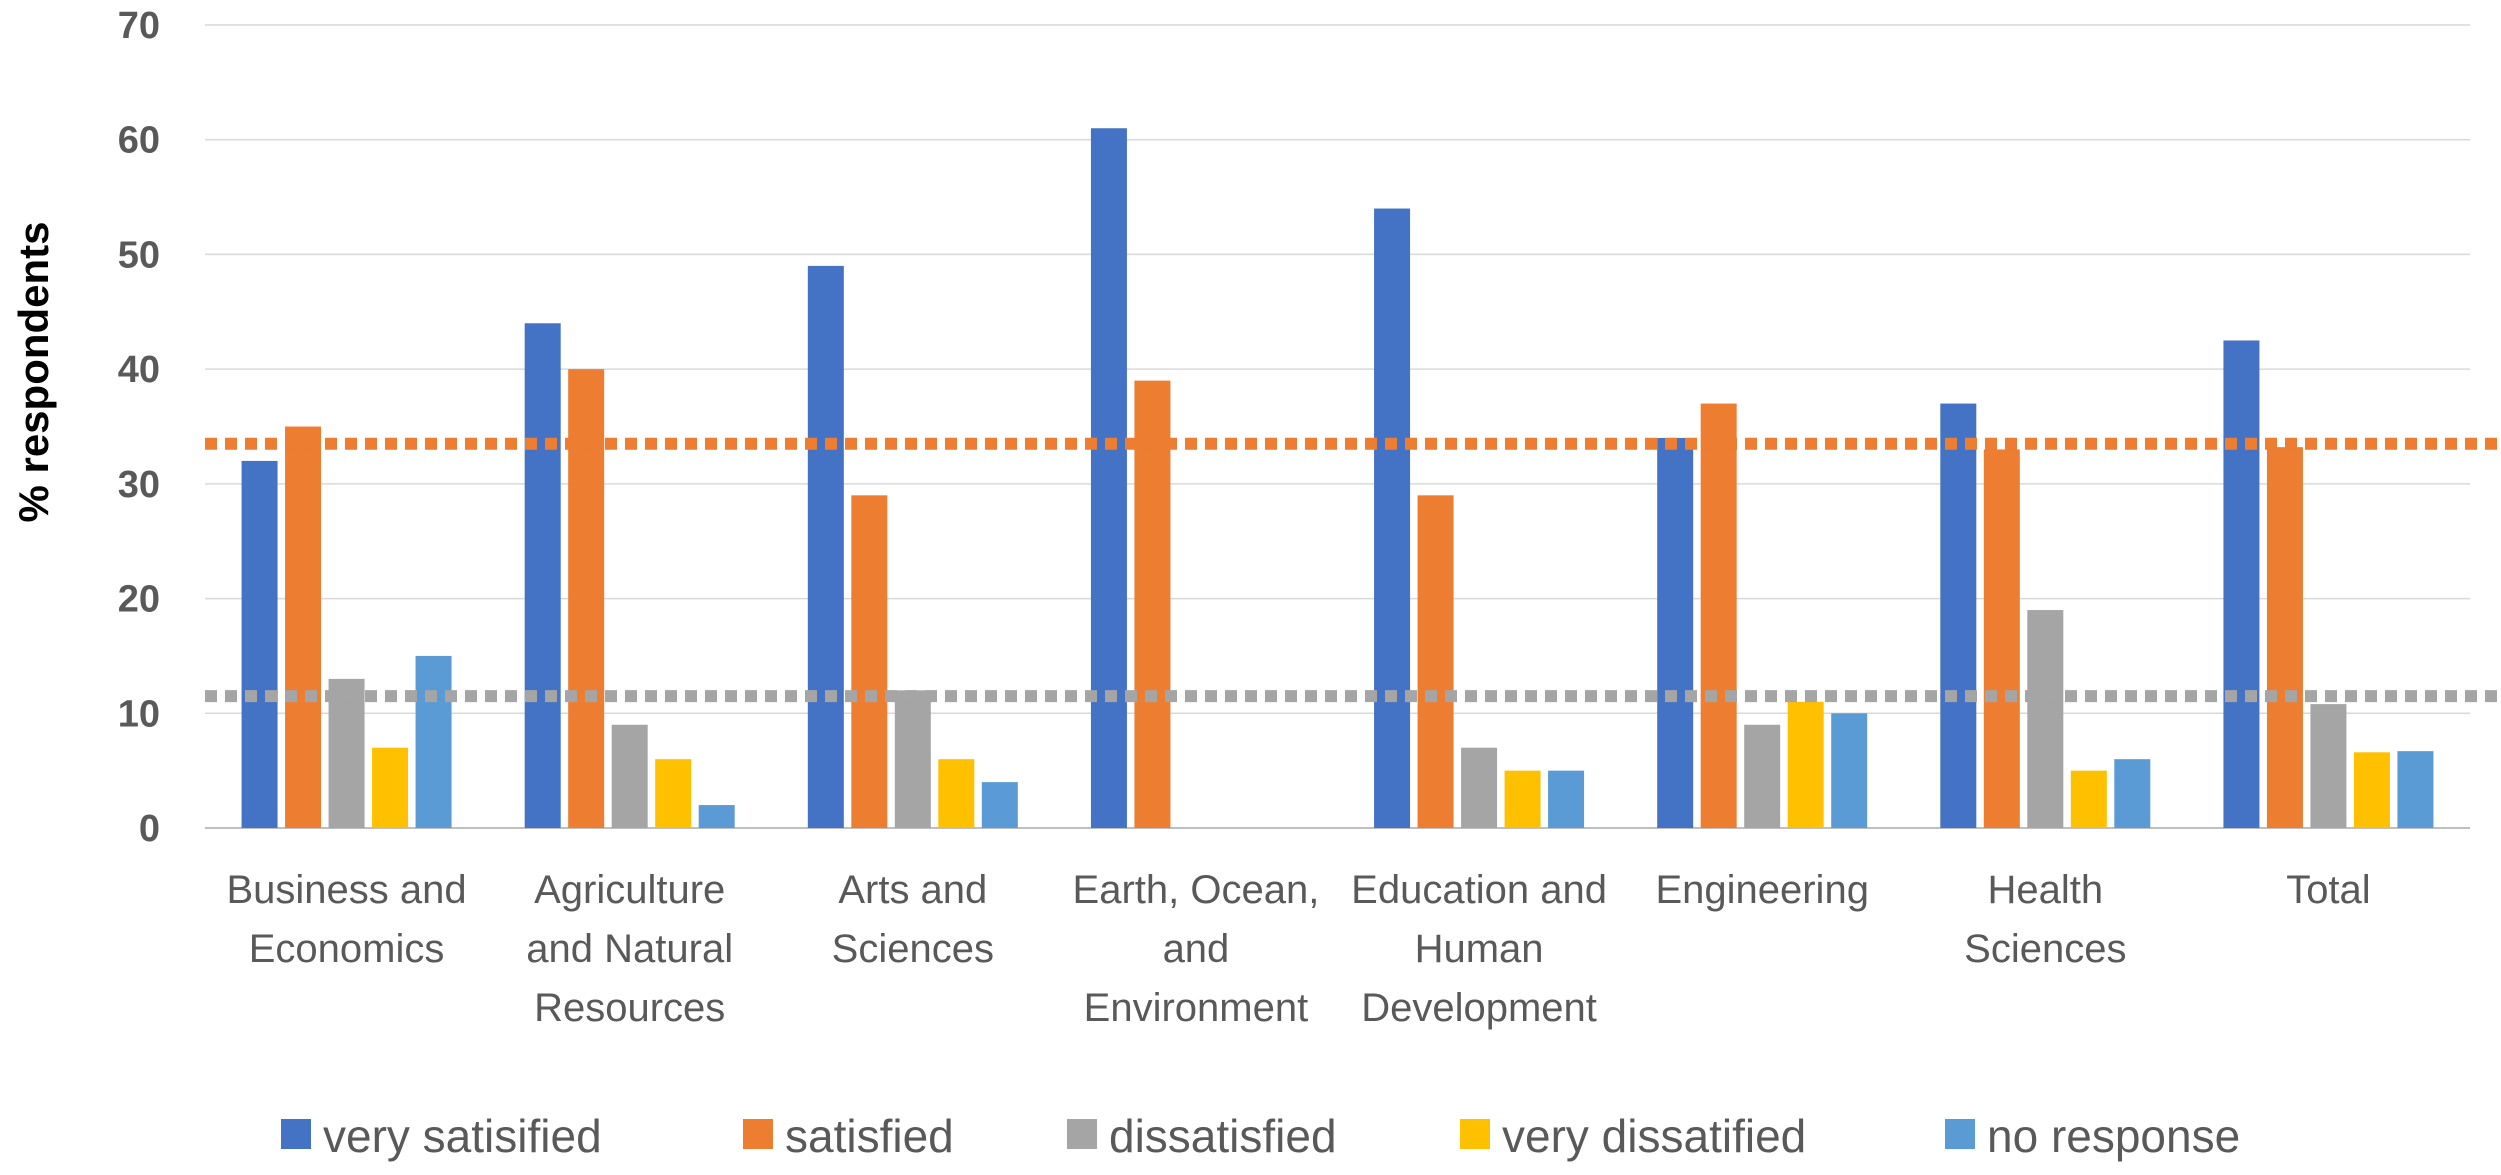 The width and height of the screenshot is (2501, 1175). Describe the element at coordinates (139, 370) in the screenshot. I see `y-tick-label: 40` at that location.